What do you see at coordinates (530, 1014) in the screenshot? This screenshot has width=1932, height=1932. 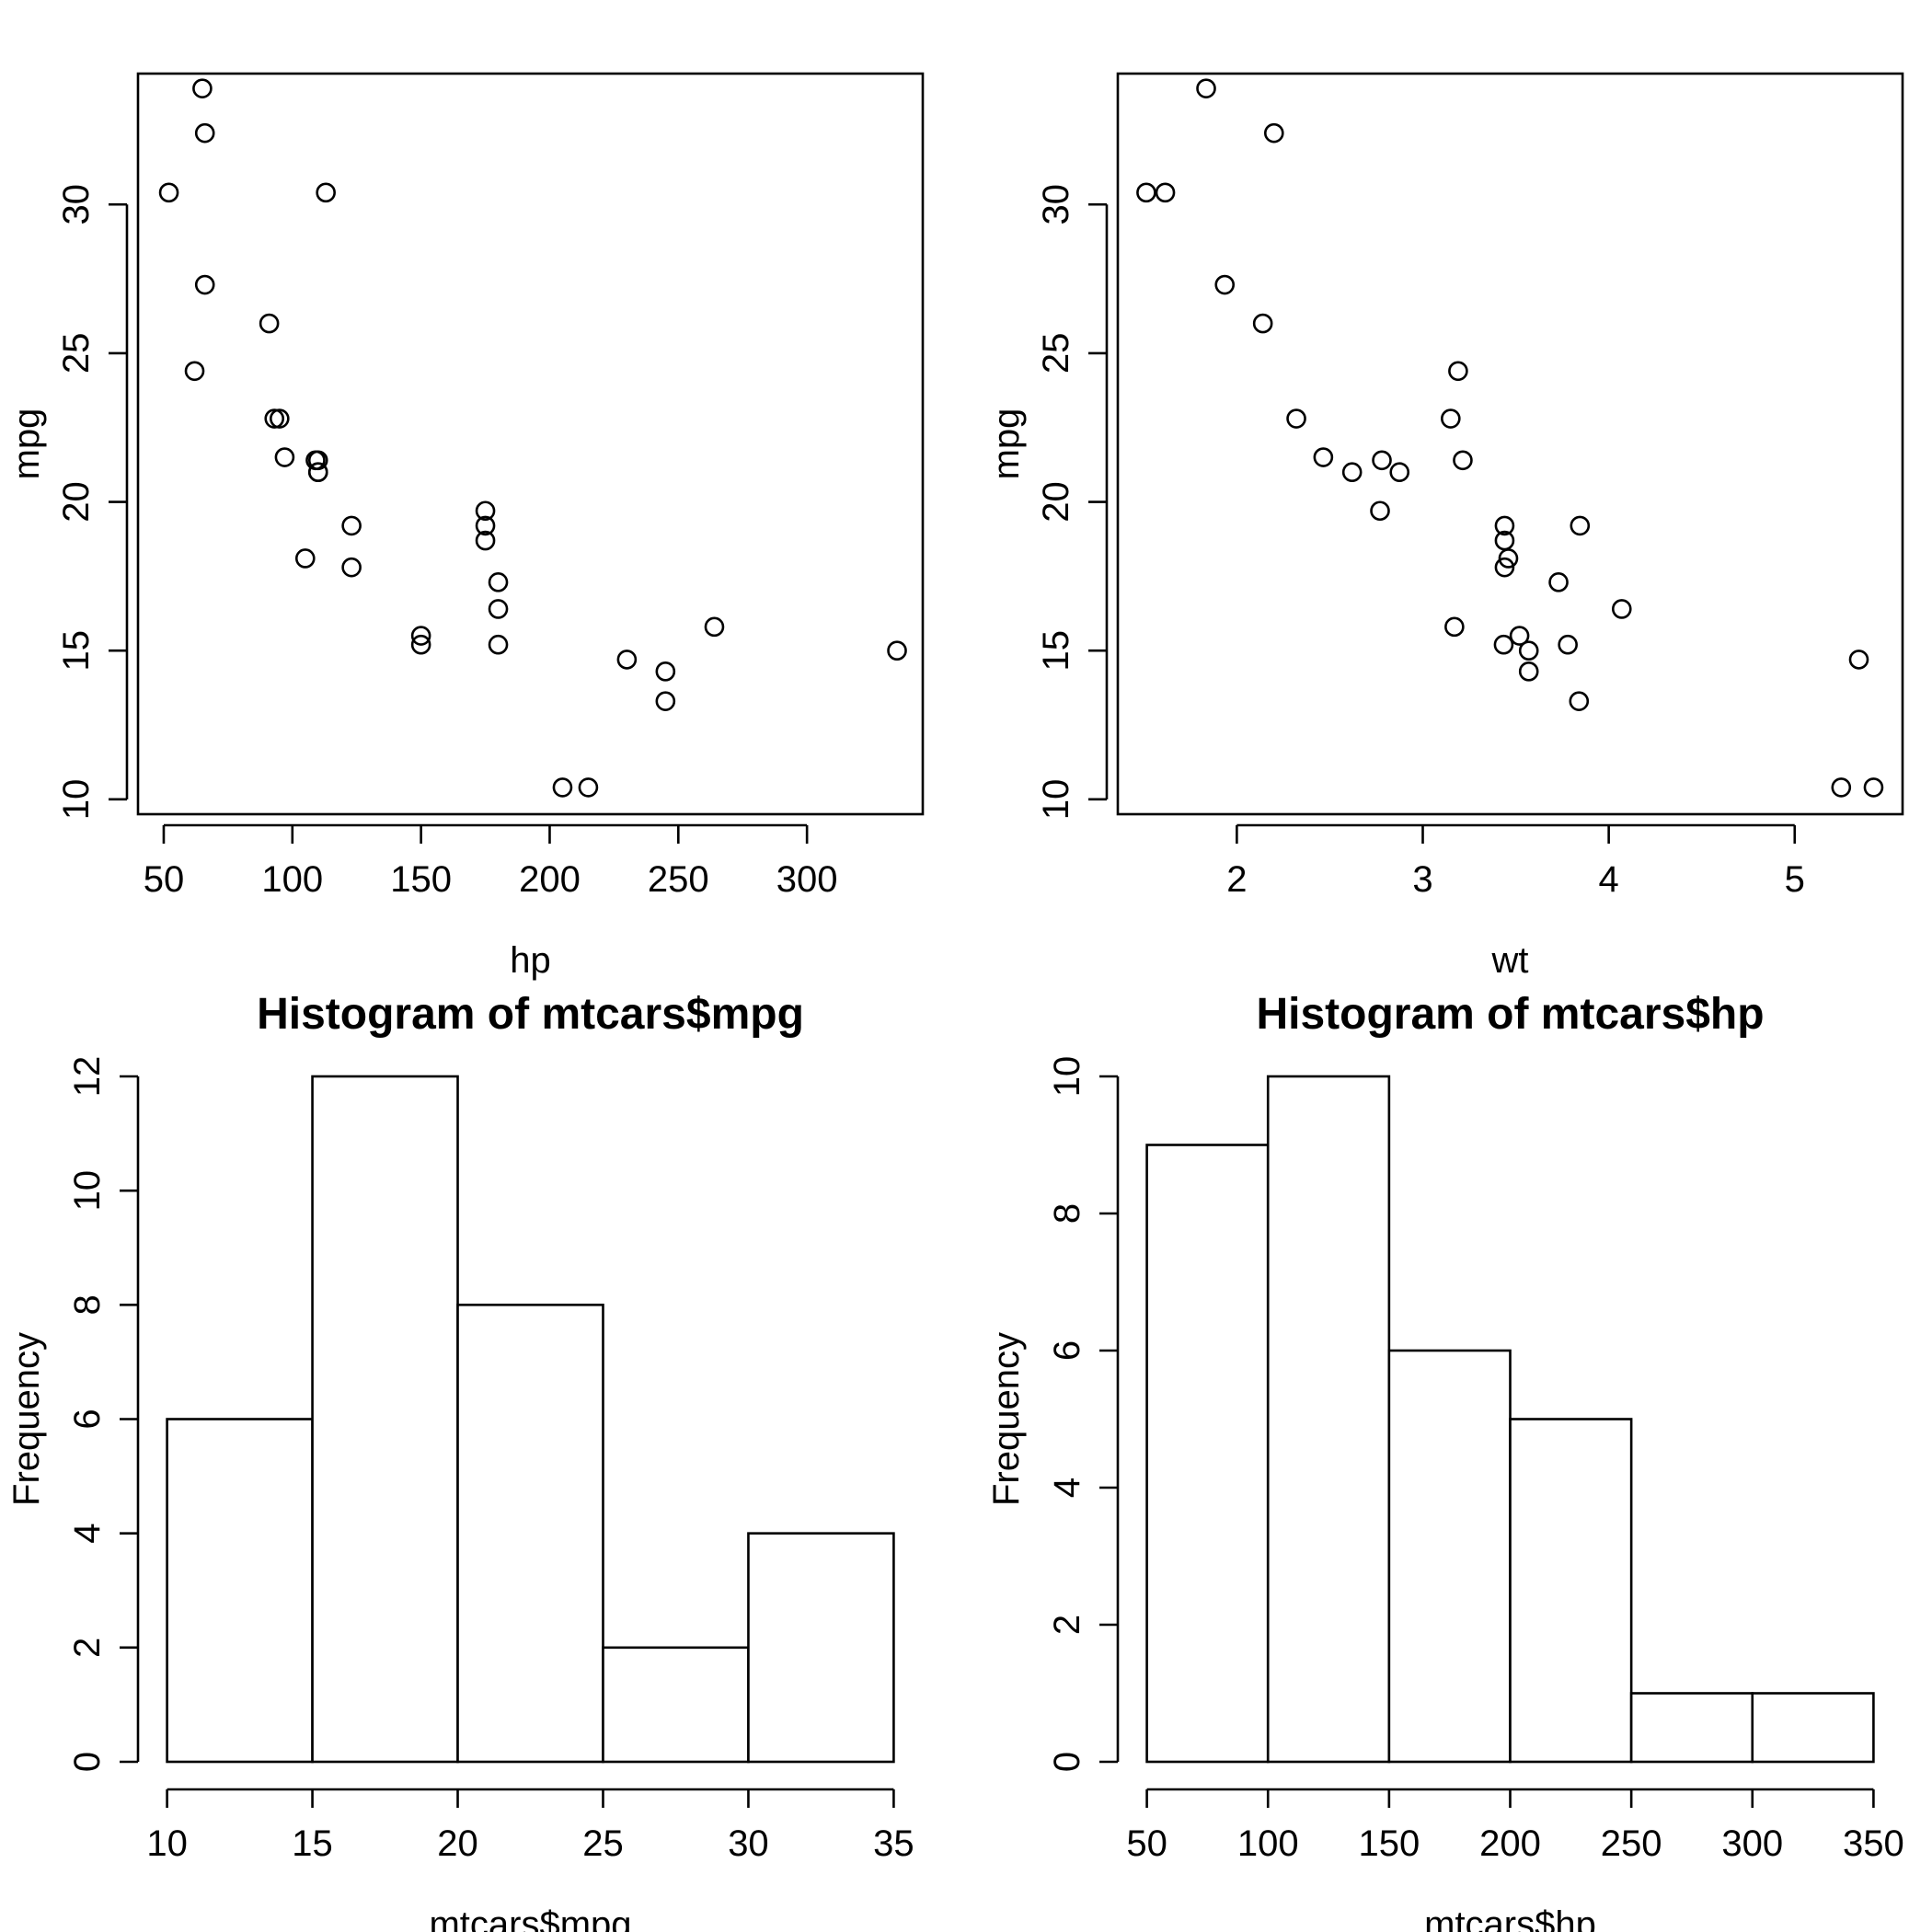 I see `chart-title: Histogram of mtcars$mpg` at bounding box center [530, 1014].